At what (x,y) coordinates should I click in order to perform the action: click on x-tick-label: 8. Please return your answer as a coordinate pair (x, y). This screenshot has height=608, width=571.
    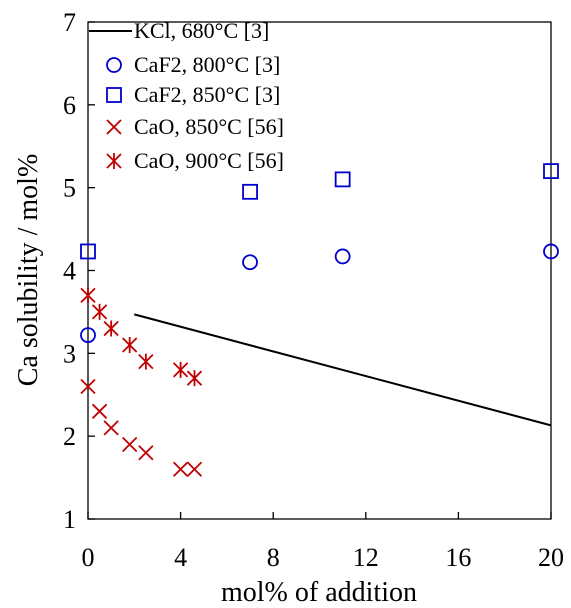
    Looking at the image, I should click on (273, 557).